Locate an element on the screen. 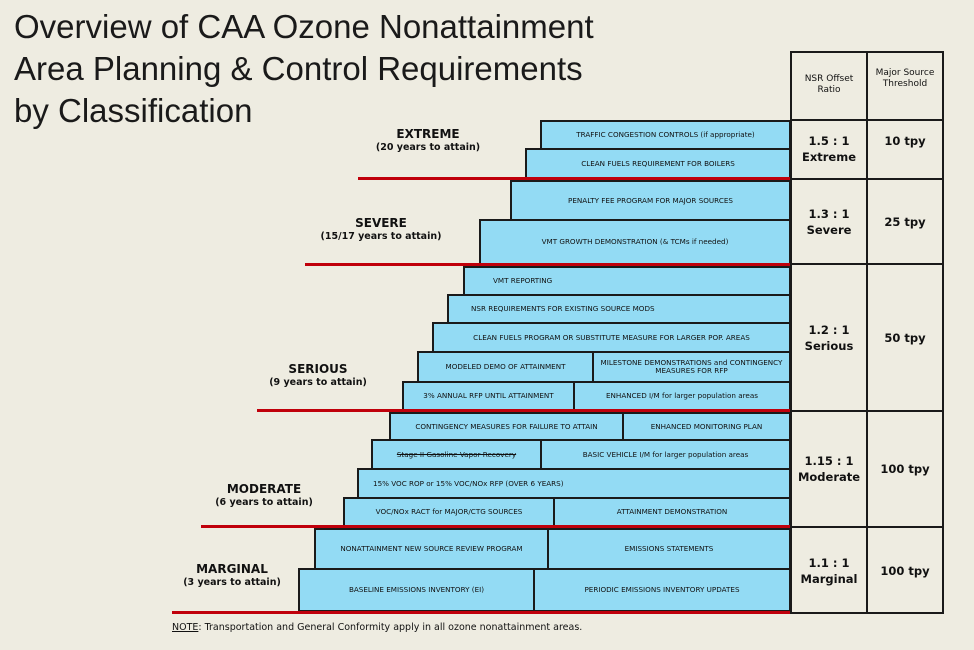 This screenshot has width=974, height=650. class-label-extreme: EXTREME (20 years to attain) is located at coordinates (428, 140).